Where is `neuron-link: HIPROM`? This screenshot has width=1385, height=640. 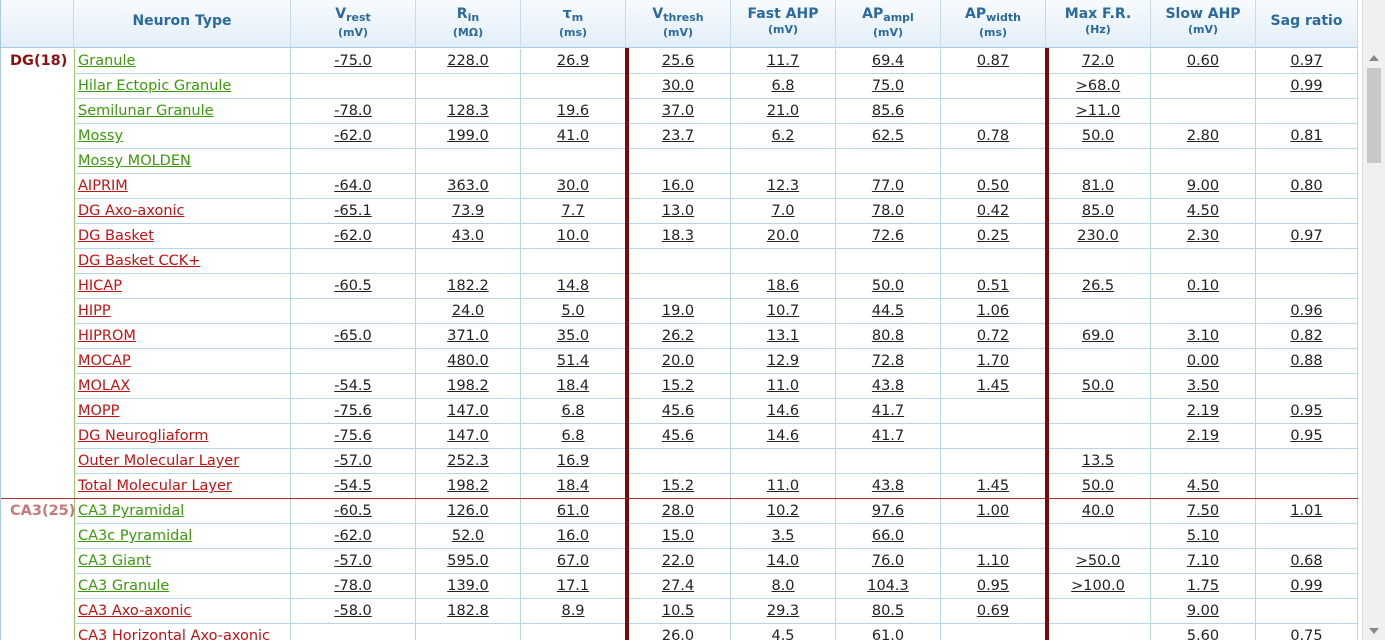 neuron-link: HIPROM is located at coordinates (107, 336).